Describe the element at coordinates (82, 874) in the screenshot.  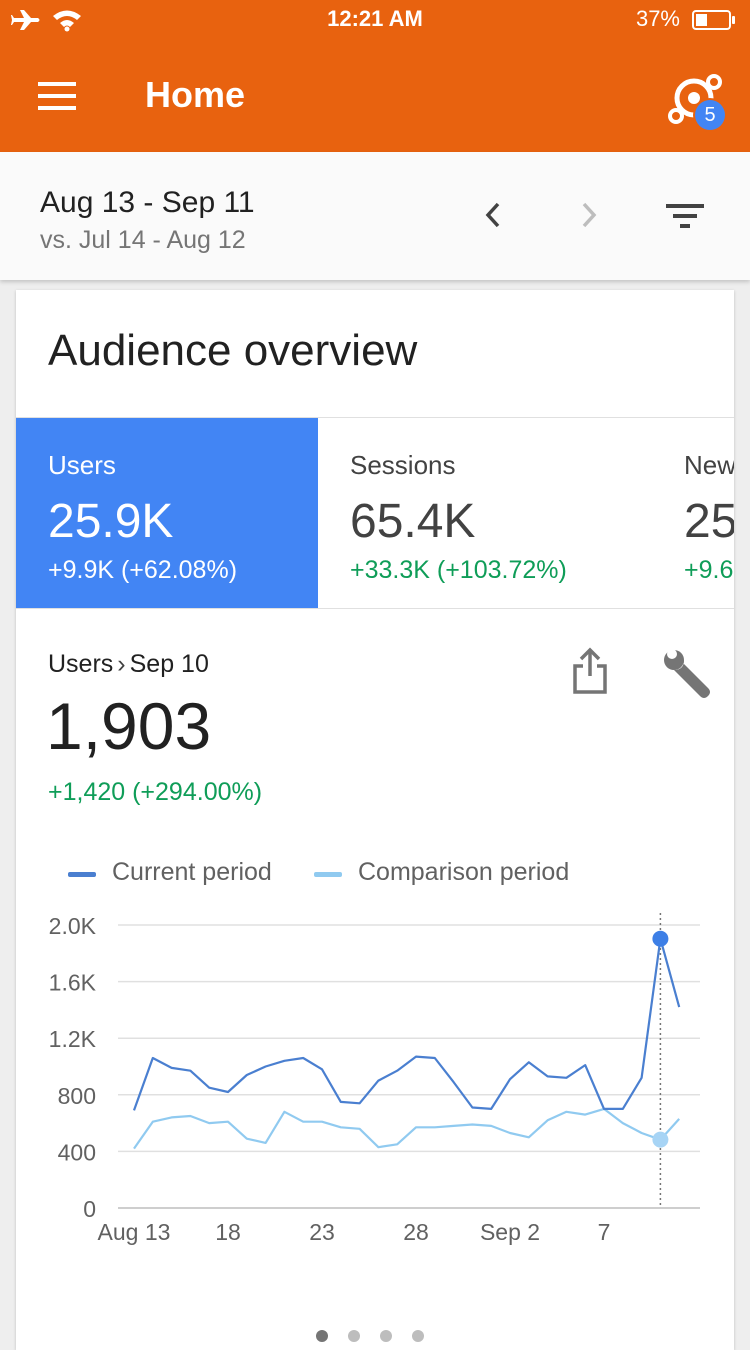
I see `legend-swatch-current` at that location.